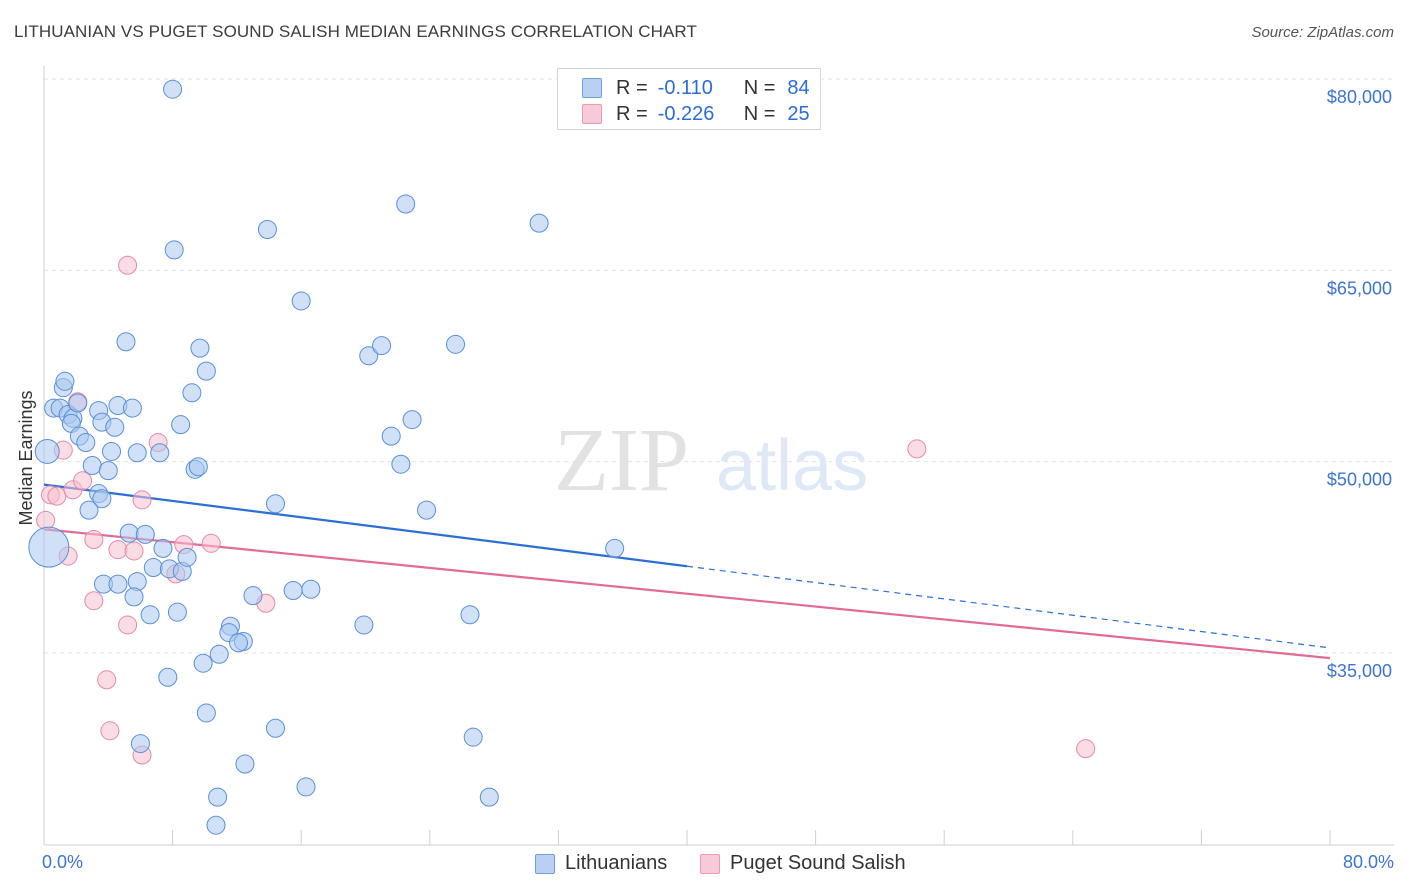  Describe the element at coordinates (1359, 97) in the screenshot. I see `y-tick-label: $80,000` at that location.